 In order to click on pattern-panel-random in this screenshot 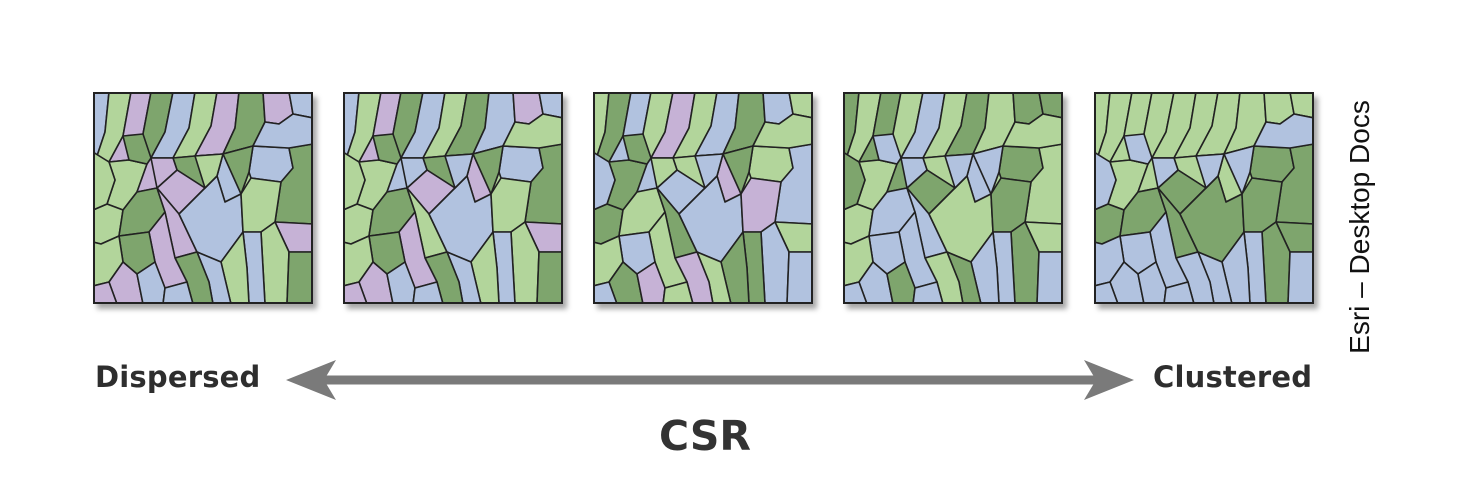, I will do `click(703, 198)`.